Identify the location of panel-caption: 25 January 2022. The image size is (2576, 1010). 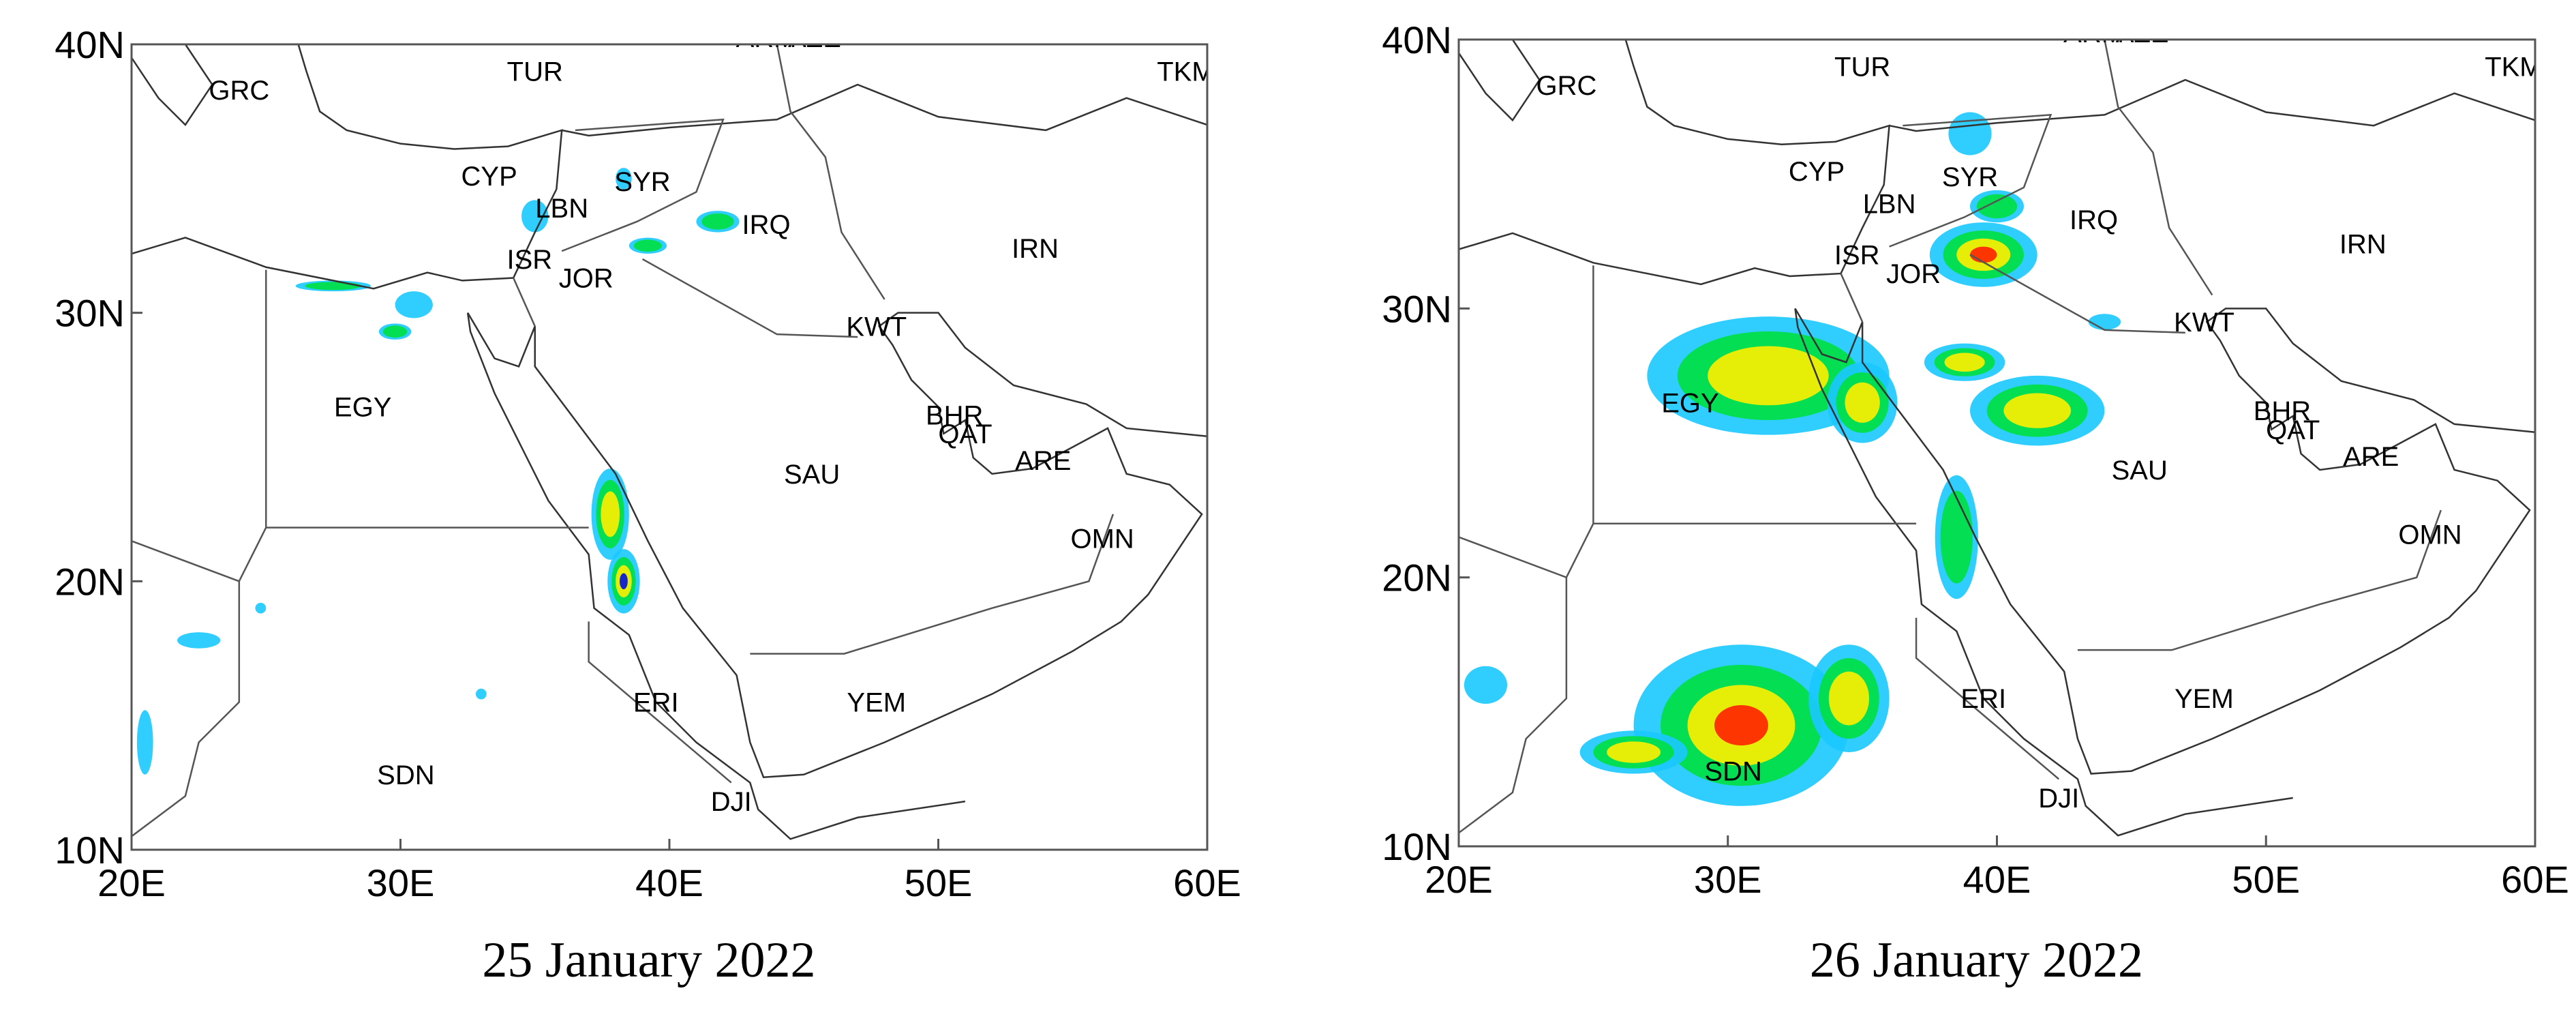
(648, 960).